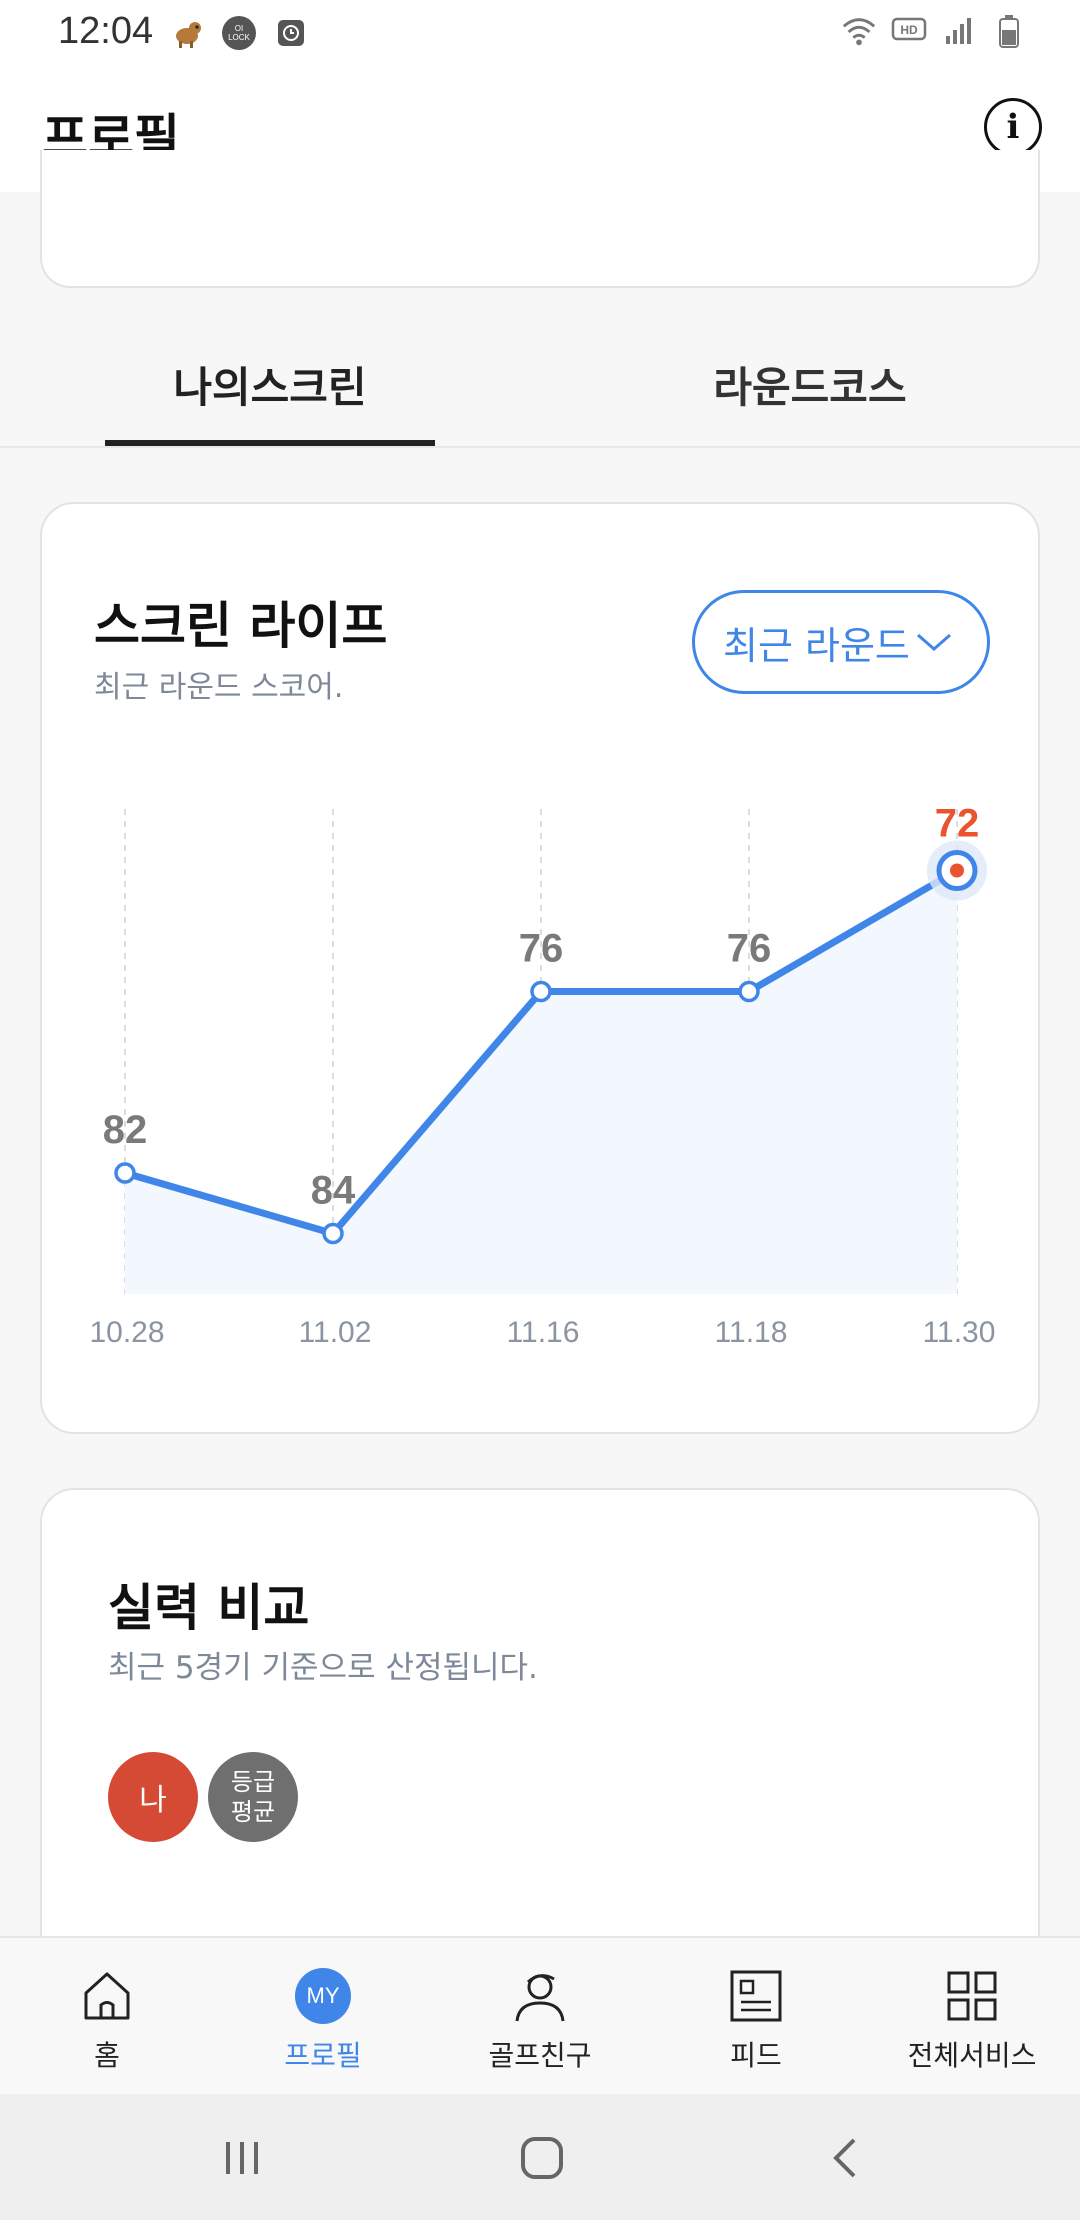 The width and height of the screenshot is (1080, 2220). Describe the element at coordinates (270, 387) in the screenshot. I see `tab-my-screen: 나의스크린` at that location.